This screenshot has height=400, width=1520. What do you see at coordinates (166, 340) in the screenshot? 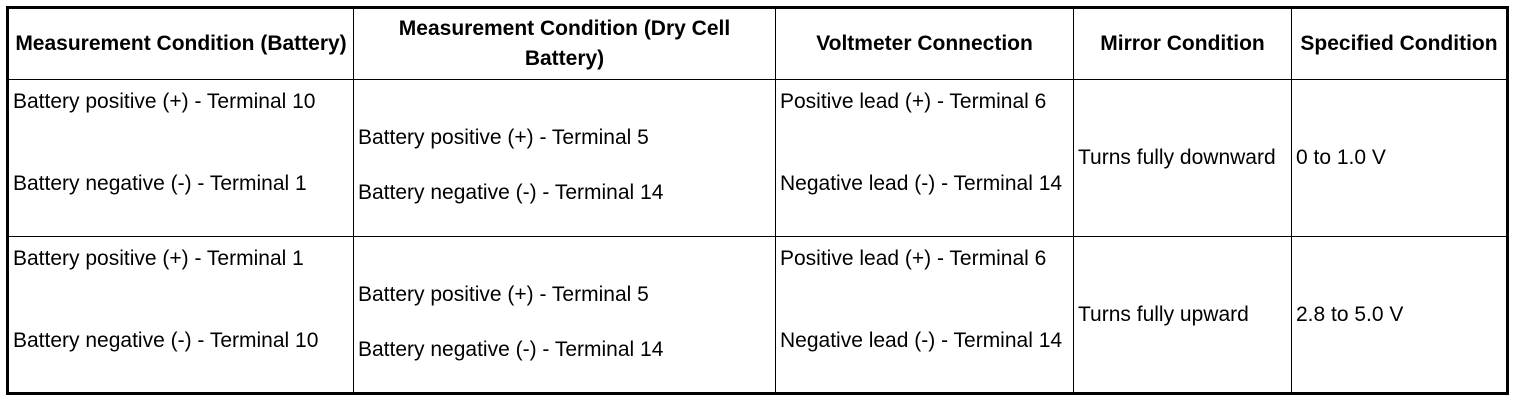
I see `battery-negative-text: Battery negative (-) - Terminal 10` at bounding box center [166, 340].